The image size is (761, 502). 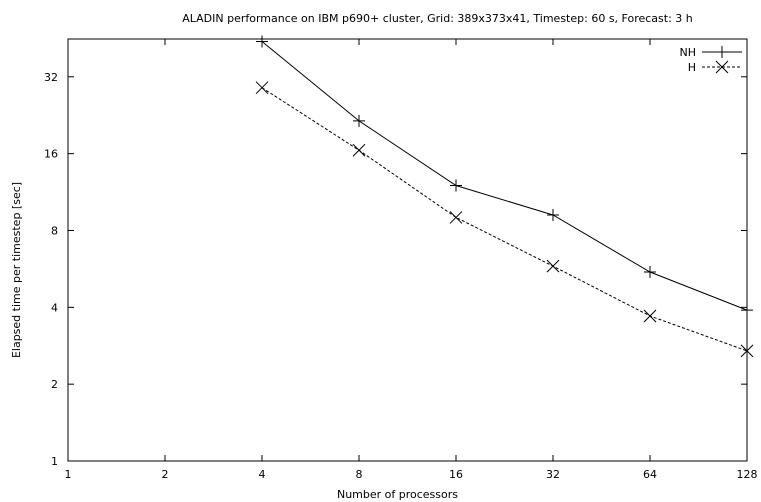 I want to click on y-tick-label: 16, so click(x=51, y=154).